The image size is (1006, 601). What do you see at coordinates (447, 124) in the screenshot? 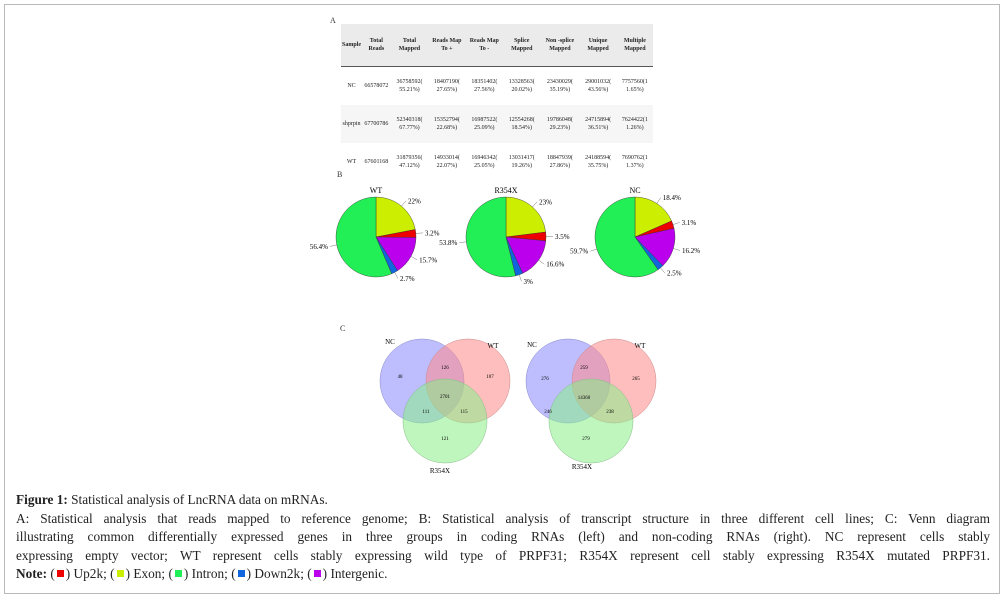
I see `table-cell: 15352794( 22.68%)` at bounding box center [447, 124].